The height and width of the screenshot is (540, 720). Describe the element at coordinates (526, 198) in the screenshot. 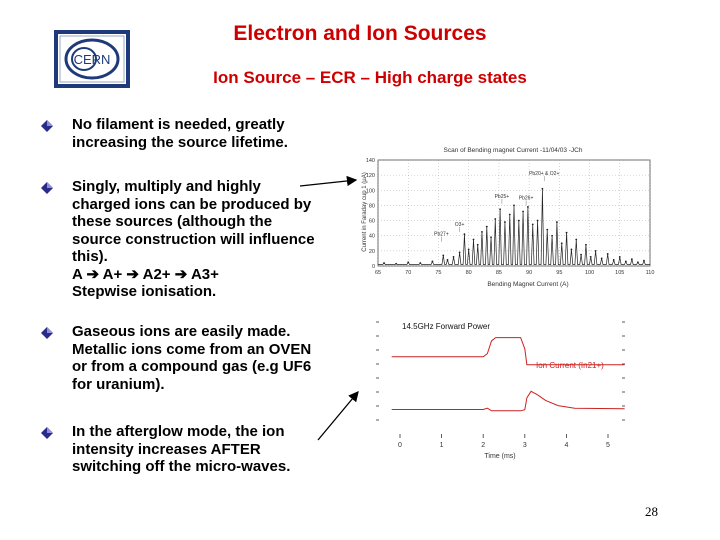

I see `peak-annotation: Pb26+` at that location.